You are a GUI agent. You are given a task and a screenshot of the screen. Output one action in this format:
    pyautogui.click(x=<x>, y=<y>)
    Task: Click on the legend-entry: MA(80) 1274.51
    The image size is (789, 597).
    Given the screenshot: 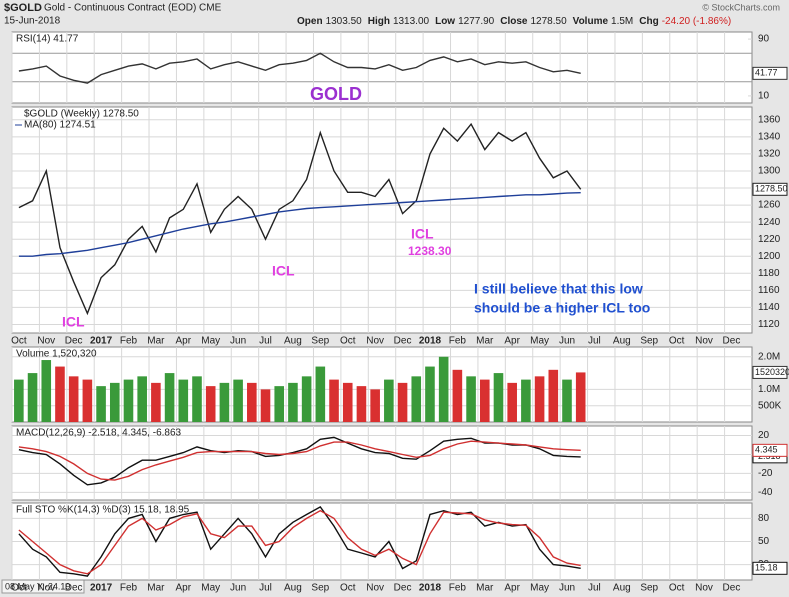 What is the action you would take?
    pyautogui.click(x=60, y=125)
    